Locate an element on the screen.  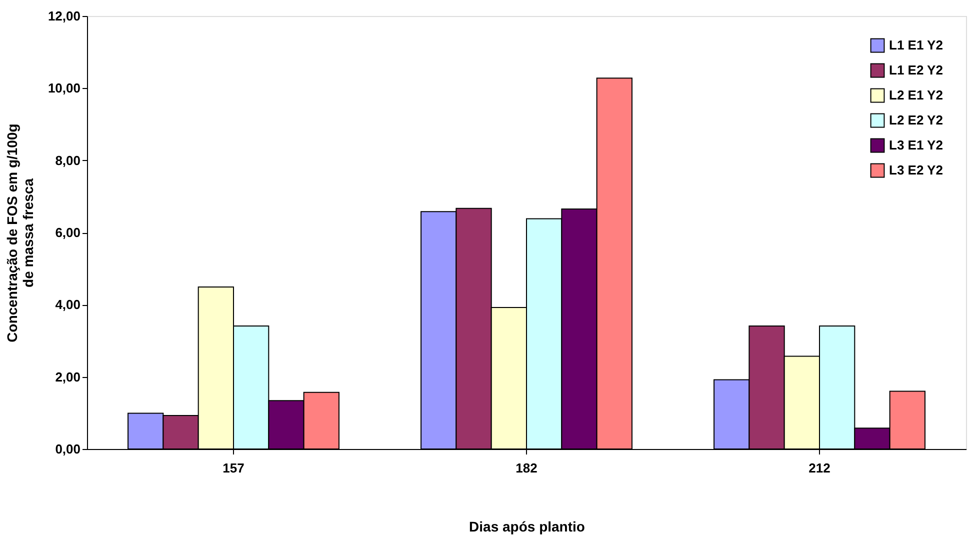
legend-label: L1 E2 Y2 is located at coordinates (916, 70).